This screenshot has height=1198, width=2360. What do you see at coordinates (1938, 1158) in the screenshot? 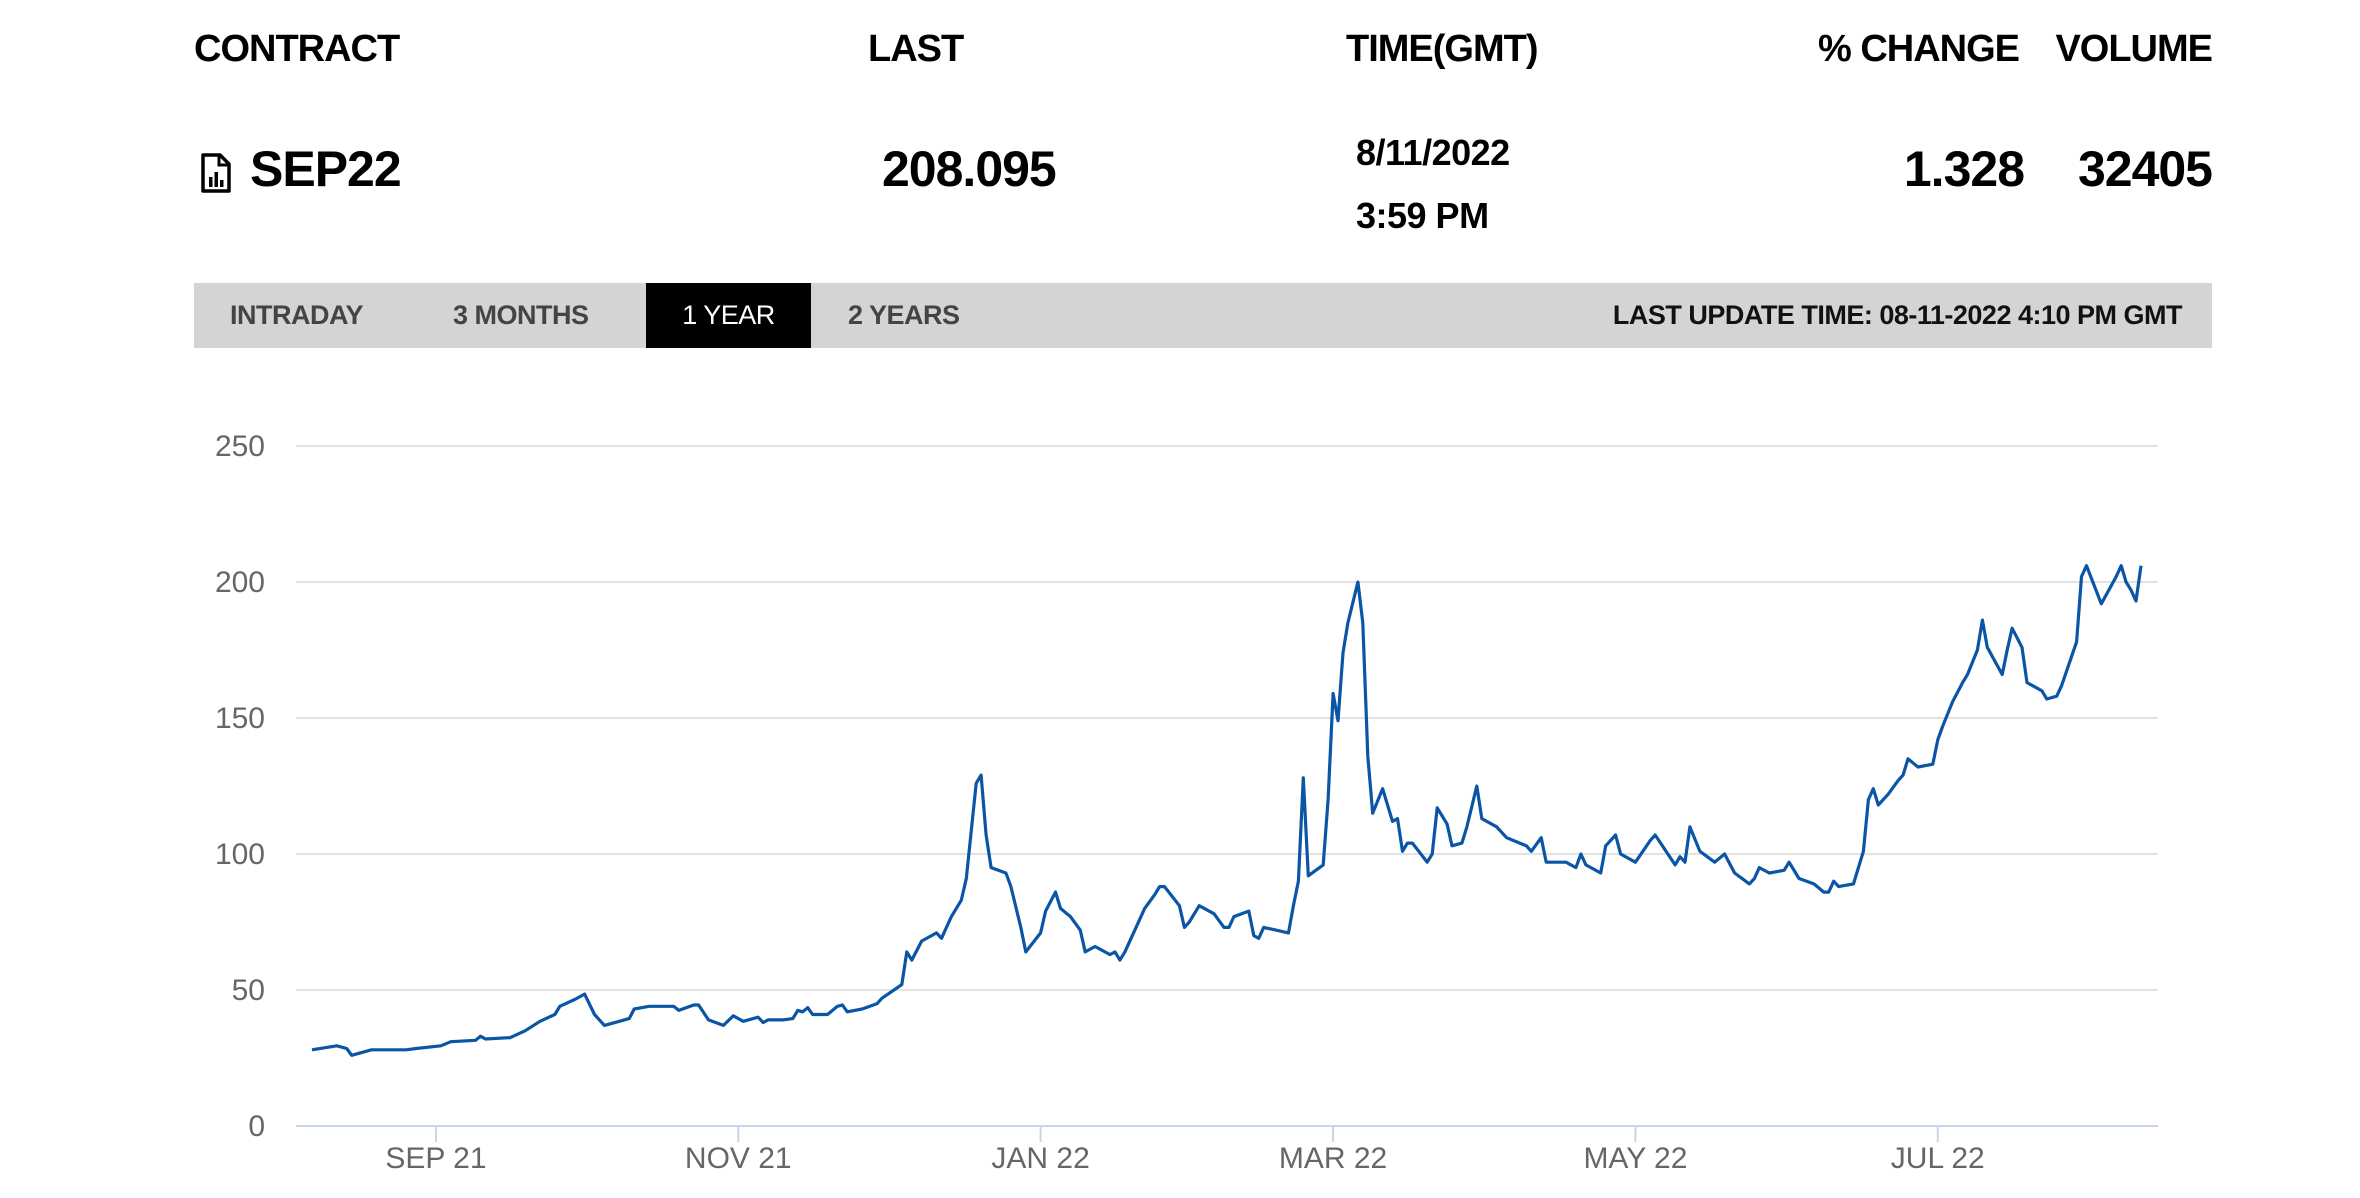
I see `x-tick-label: JUL 22` at bounding box center [1938, 1158].